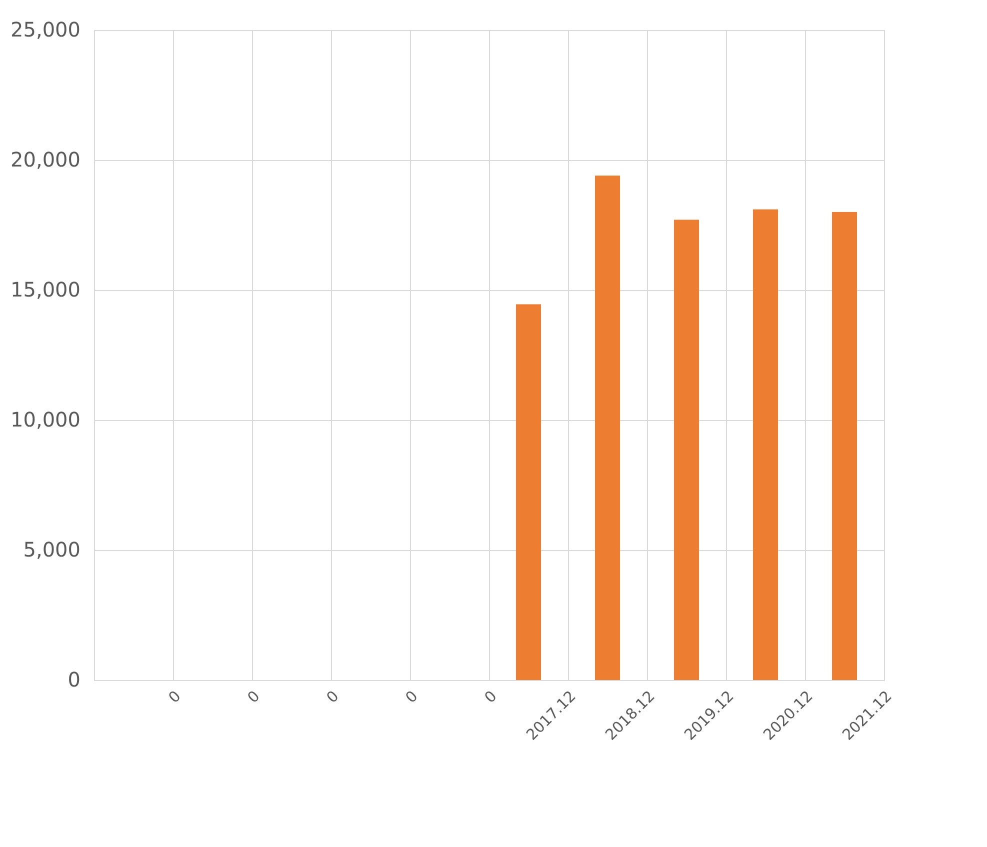 The height and width of the screenshot is (847, 987). I want to click on y-tick-label: 0, so click(74, 680).